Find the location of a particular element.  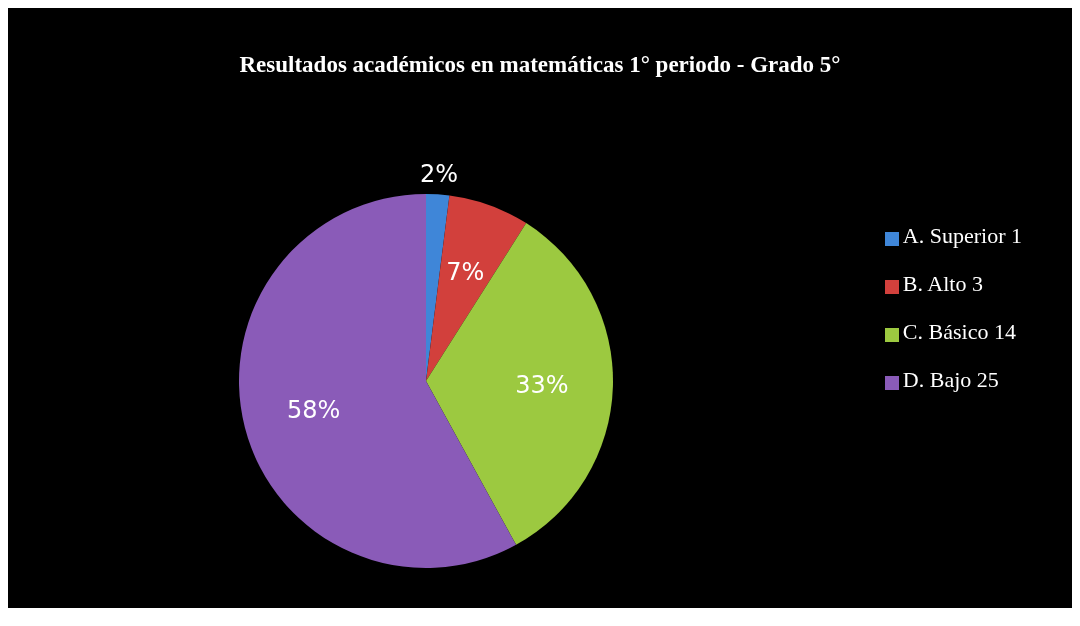

legend-label: D. Bajo 25 is located at coordinates (950, 379).